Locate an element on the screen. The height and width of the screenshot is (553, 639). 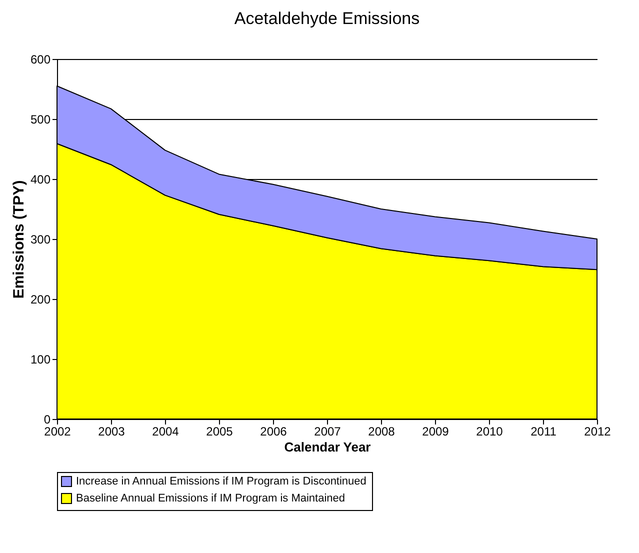
x-tick-label: 2009 is located at coordinates (436, 431).